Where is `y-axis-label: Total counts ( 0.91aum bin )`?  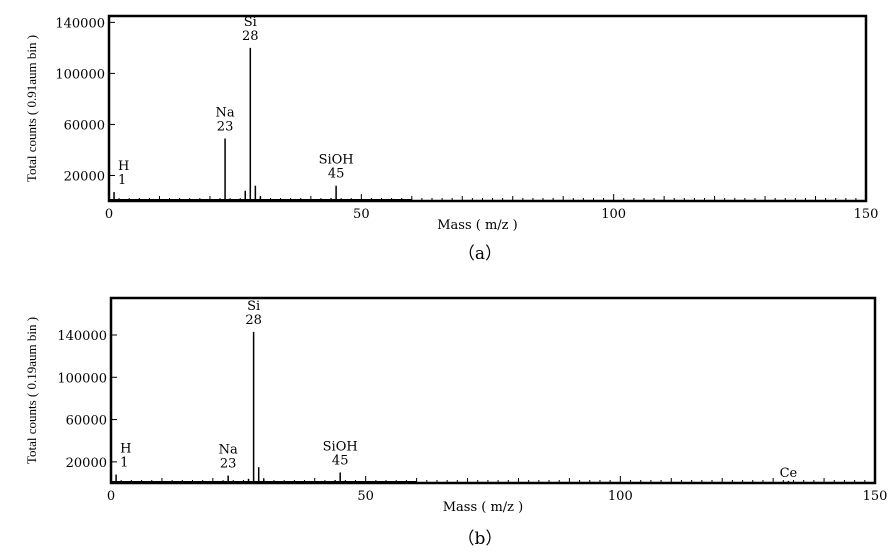
y-axis-label: Total counts ( 0.91aum bin ) is located at coordinates (31, 108).